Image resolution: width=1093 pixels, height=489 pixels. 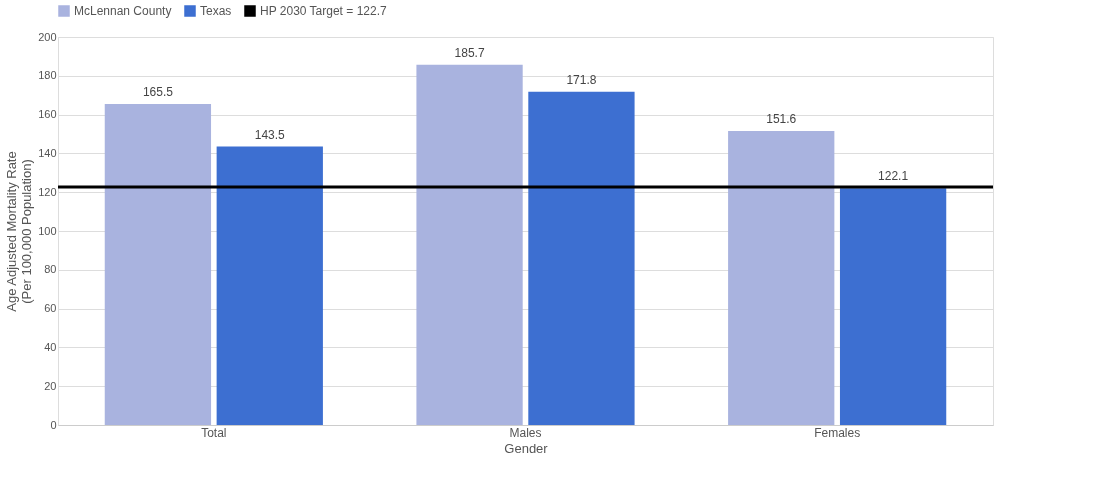 I want to click on x-tick-label: Total, so click(x=214, y=432).